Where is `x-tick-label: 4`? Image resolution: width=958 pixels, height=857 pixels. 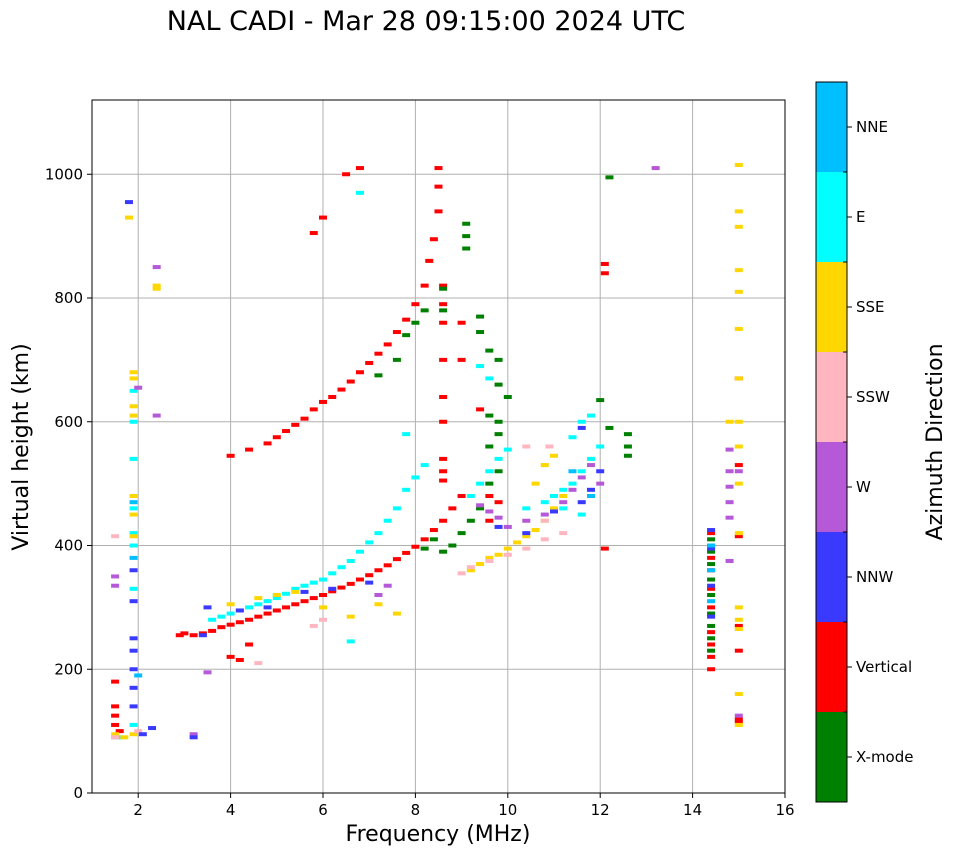
x-tick-label: 4 is located at coordinates (231, 810).